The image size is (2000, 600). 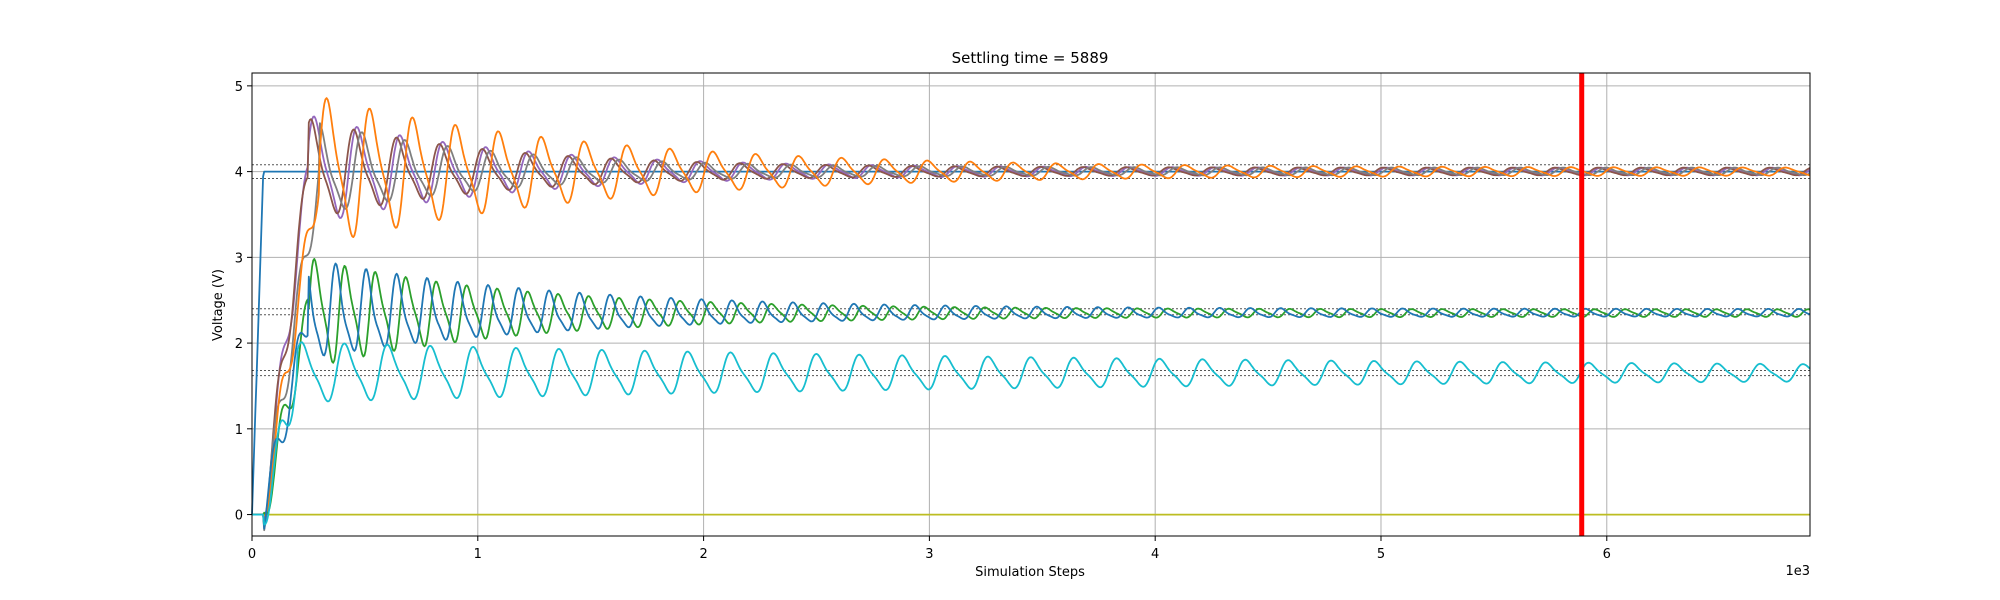 I want to click on x-offset-label: 1e3, so click(x=1797, y=571).